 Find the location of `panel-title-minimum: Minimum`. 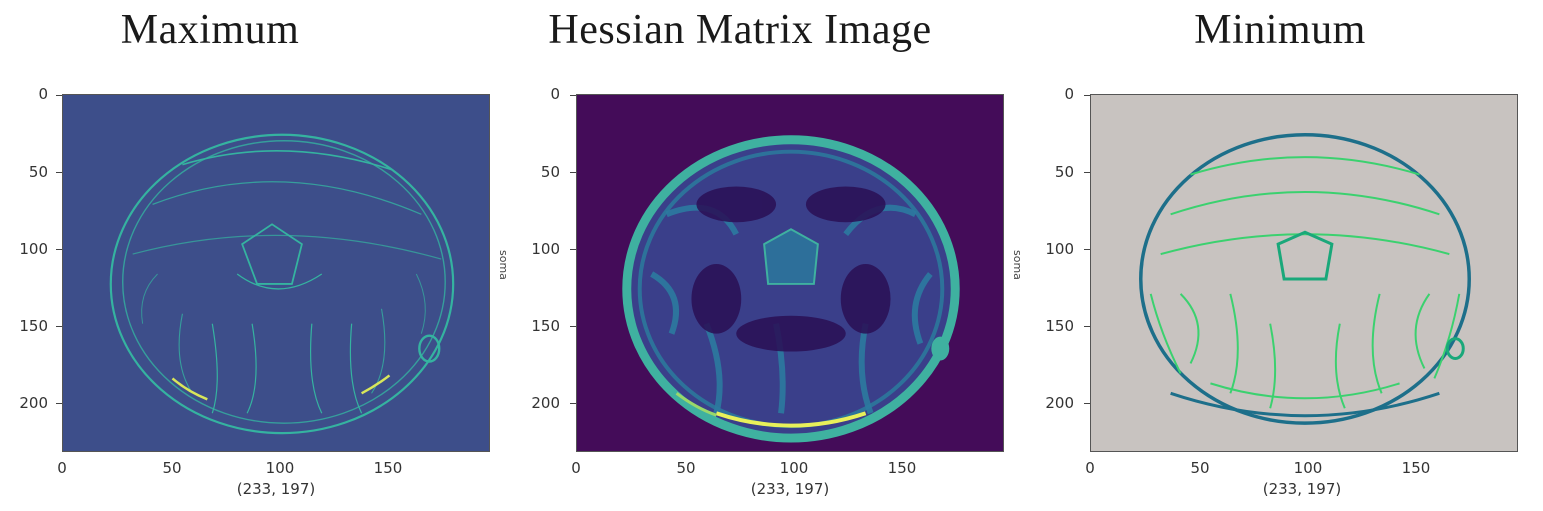

panel-title-minimum: Minimum is located at coordinates (1280, 30).